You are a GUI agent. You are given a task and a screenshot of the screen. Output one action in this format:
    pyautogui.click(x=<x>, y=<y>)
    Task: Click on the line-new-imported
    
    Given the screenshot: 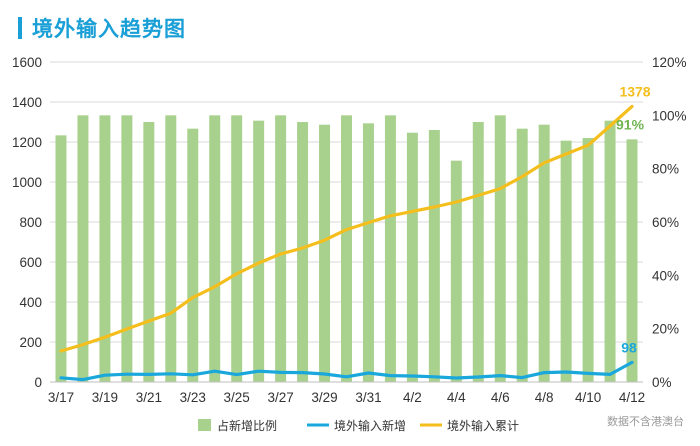 What is the action you would take?
    pyautogui.click(x=346, y=371)
    